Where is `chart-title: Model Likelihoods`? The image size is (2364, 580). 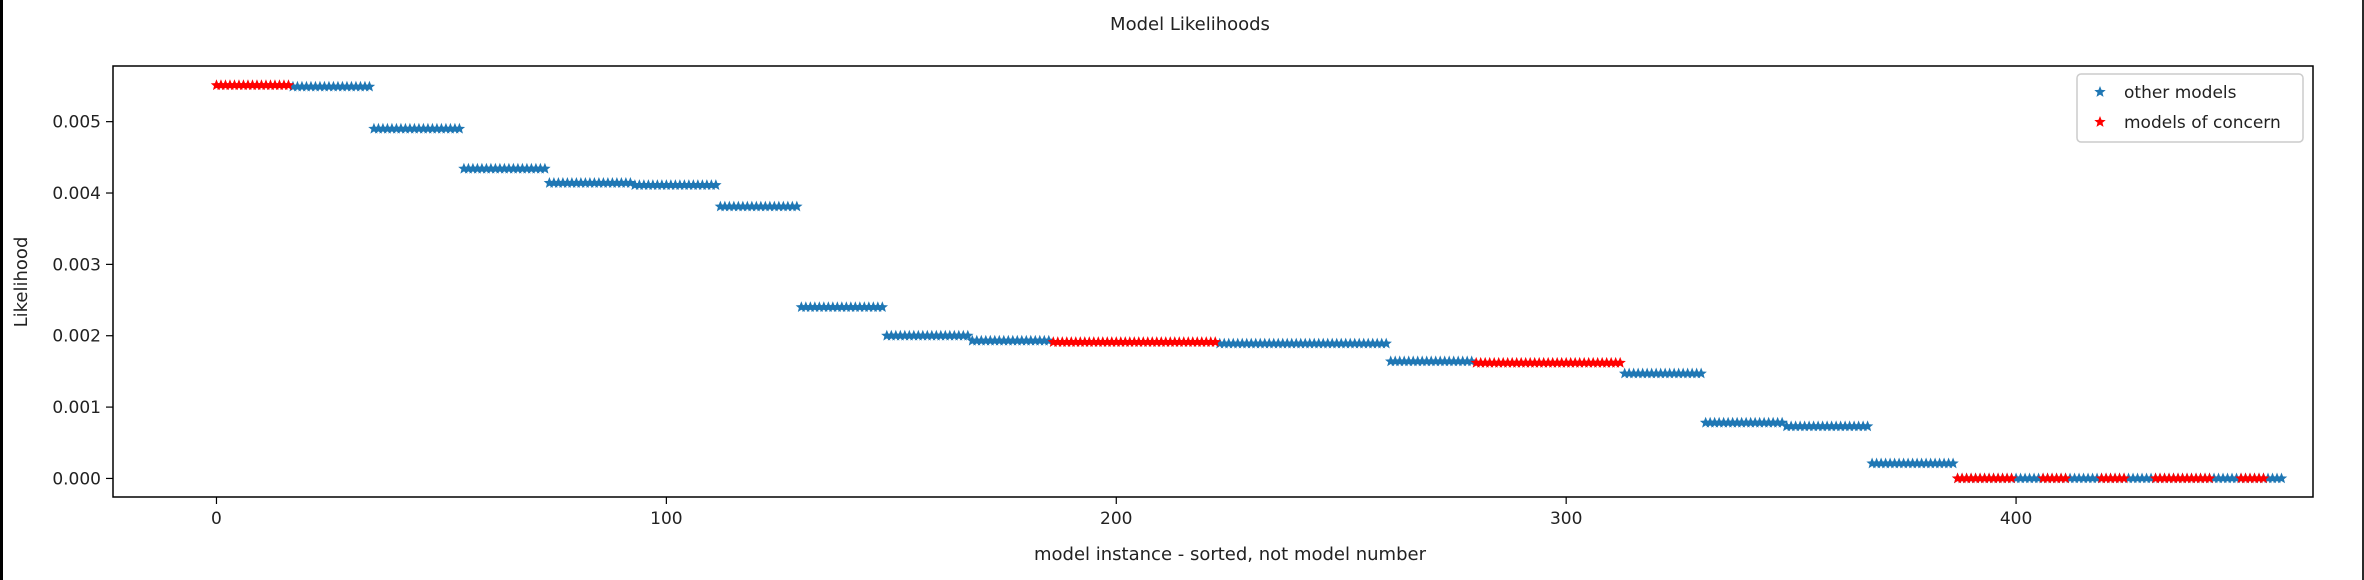 chart-title: Model Likelihoods is located at coordinates (1190, 24).